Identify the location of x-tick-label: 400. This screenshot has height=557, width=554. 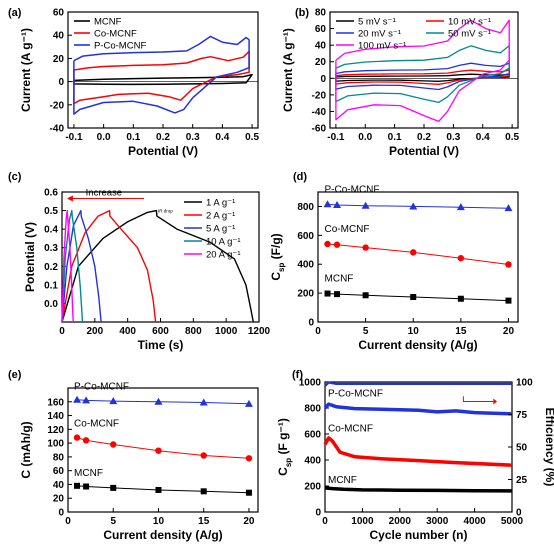
(127, 331).